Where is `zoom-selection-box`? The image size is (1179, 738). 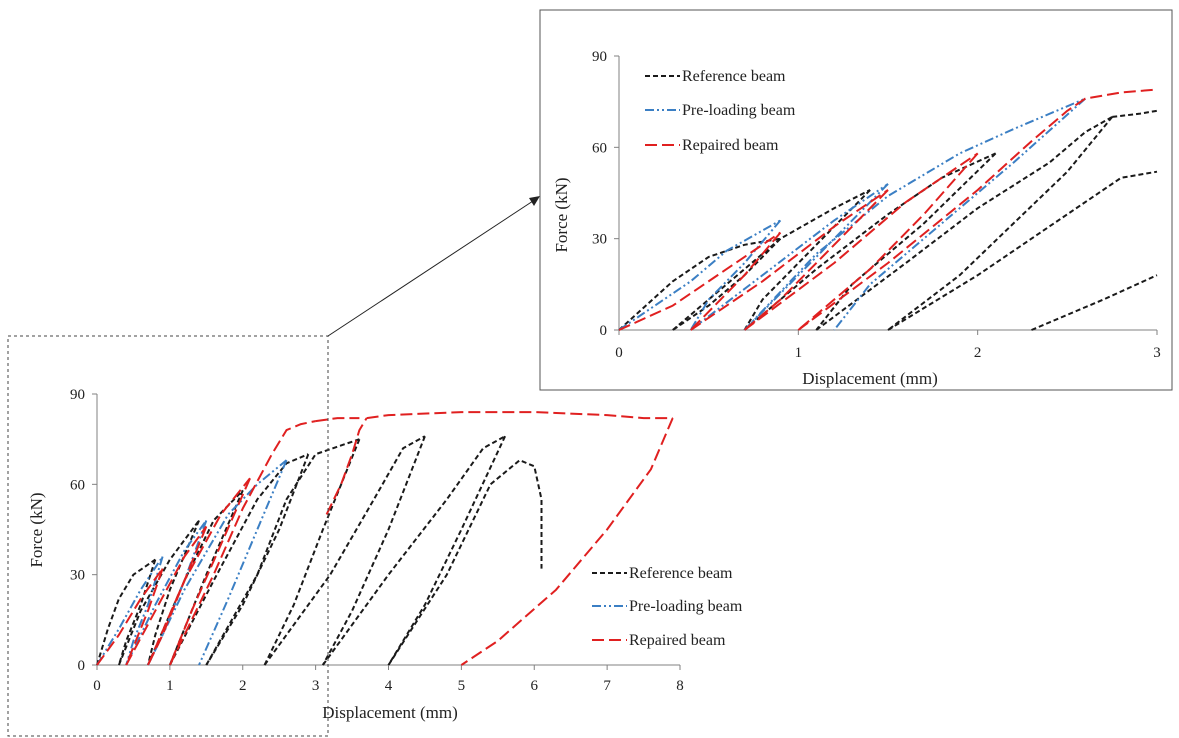
zoom-selection-box is located at coordinates (168, 536).